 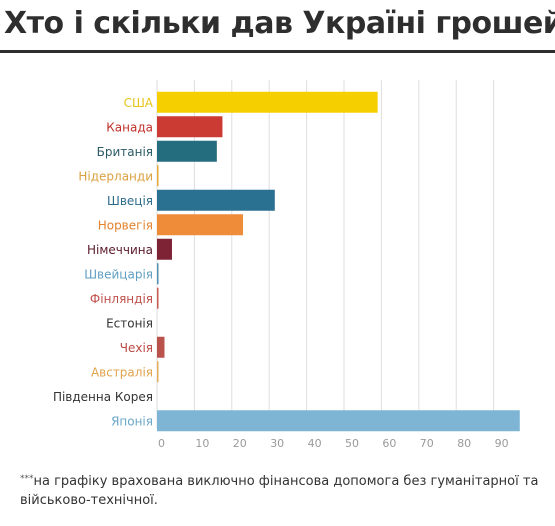 I want to click on category-label: Норвегія, so click(x=125, y=225).